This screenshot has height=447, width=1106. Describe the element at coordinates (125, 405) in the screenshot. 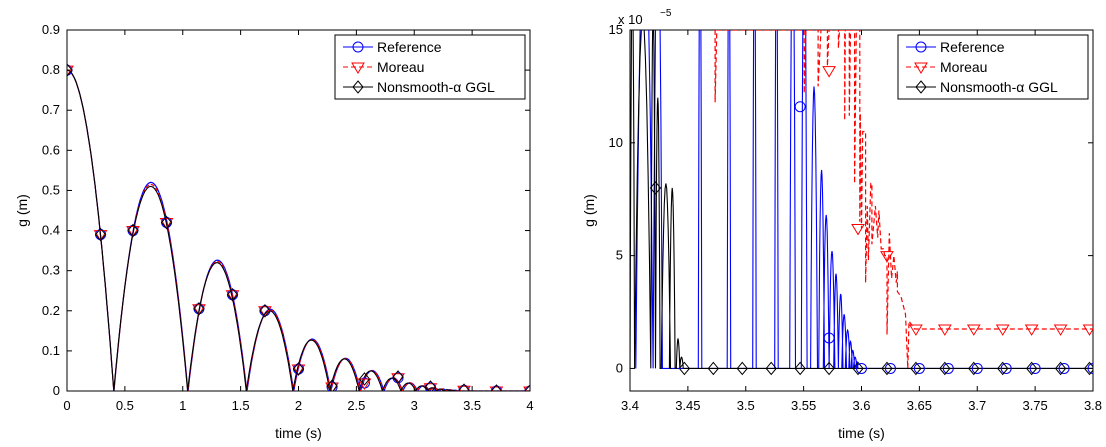

I see `x-tick-label: 0.5` at that location.